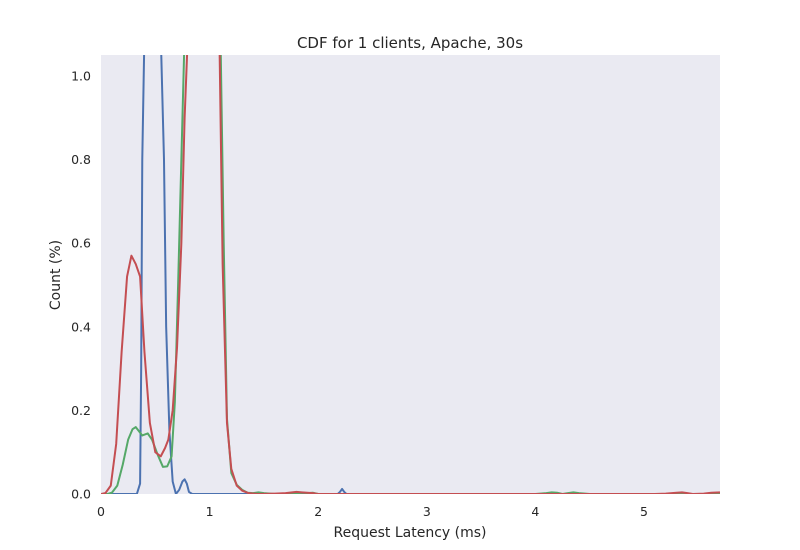  Describe the element at coordinates (427, 511) in the screenshot. I see `x-tick-label: 3` at that location.